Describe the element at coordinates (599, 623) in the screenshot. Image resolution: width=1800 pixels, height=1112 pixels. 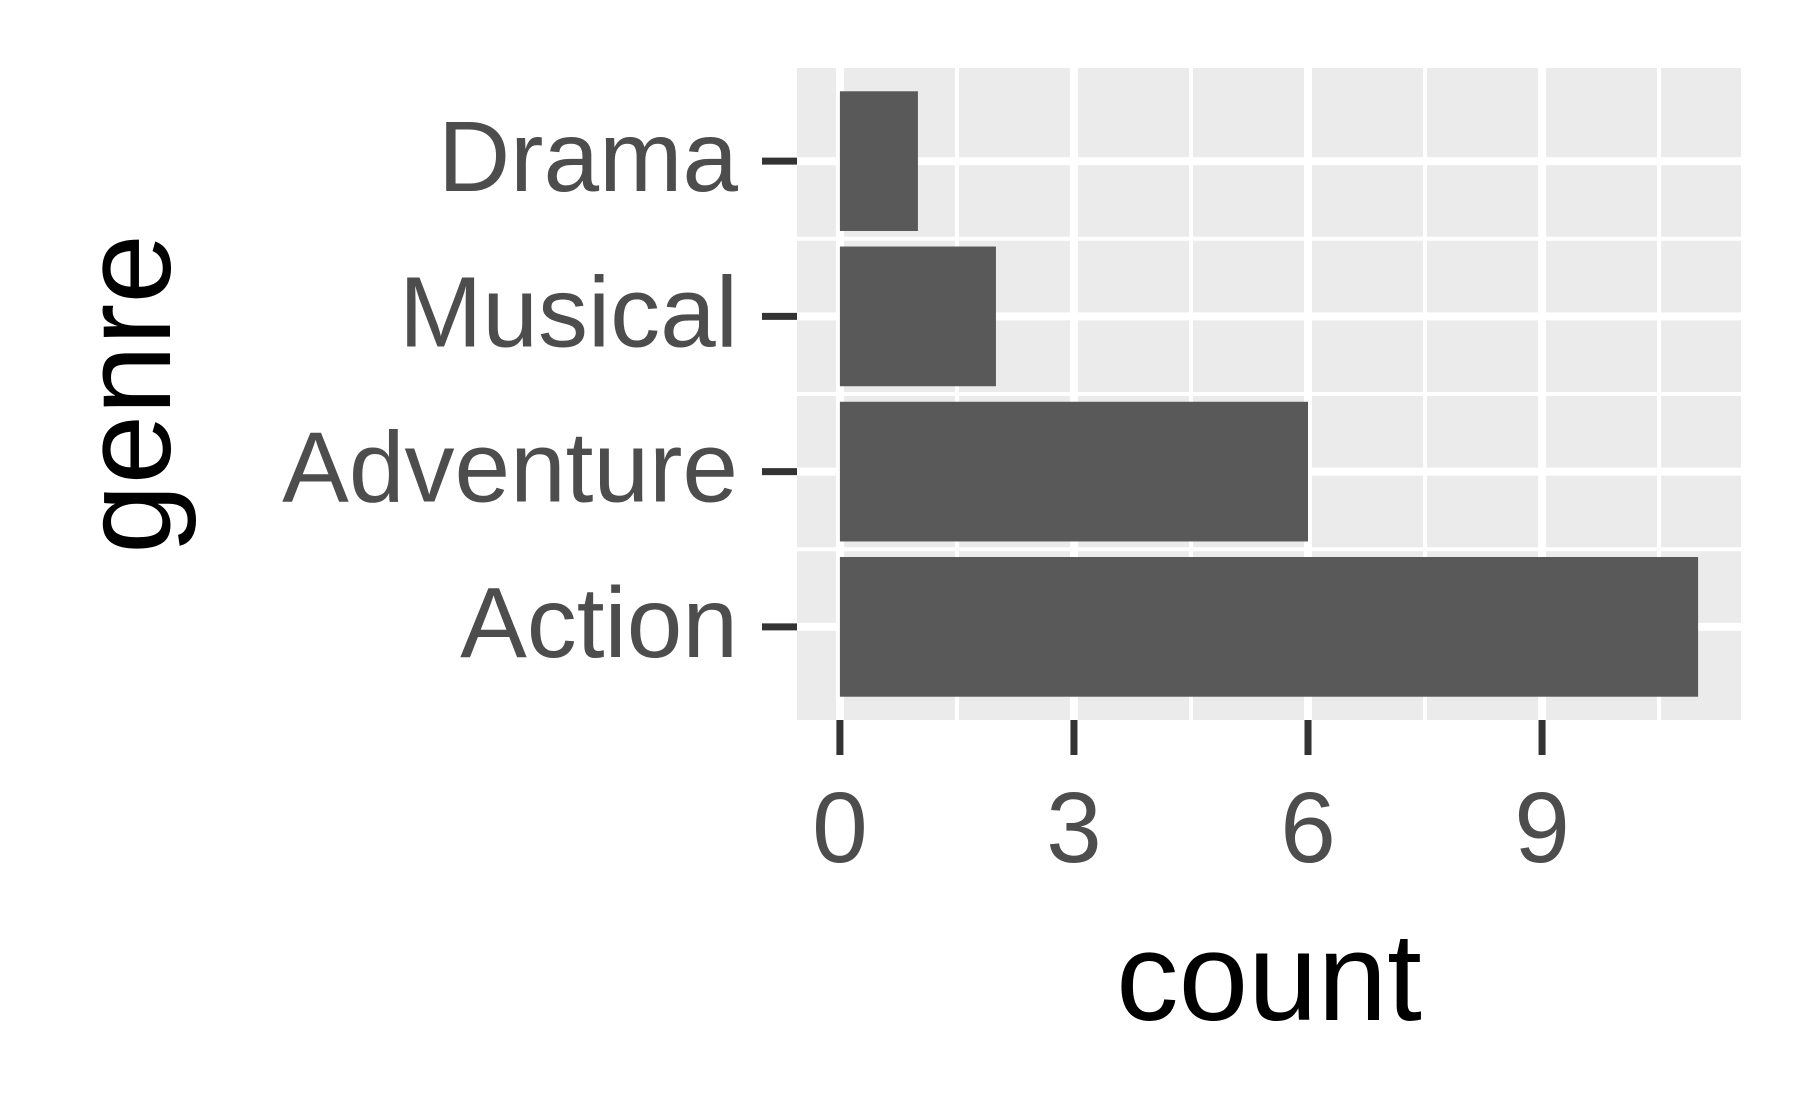
I see `y-tick-label: Action` at that location.